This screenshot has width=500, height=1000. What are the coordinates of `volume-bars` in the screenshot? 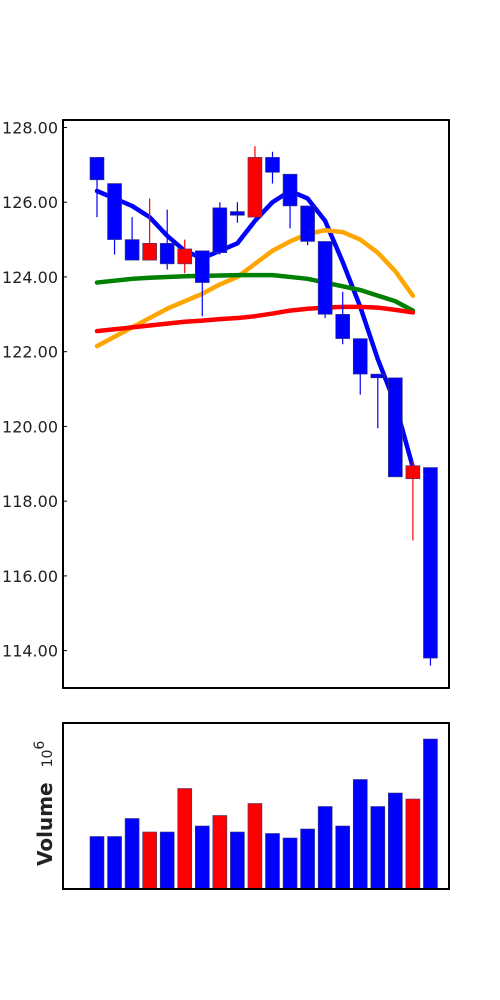 It's located at (263, 814).